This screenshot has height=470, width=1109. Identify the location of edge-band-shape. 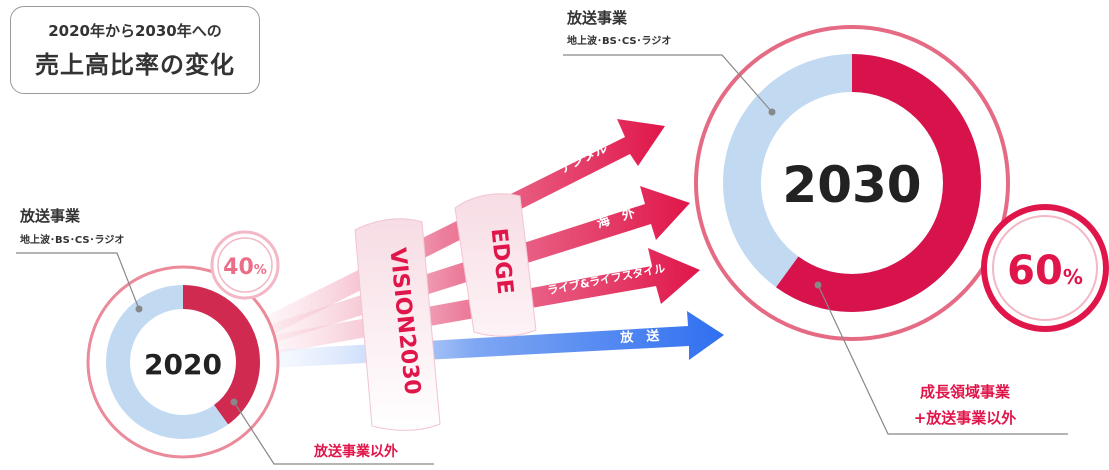
(495, 265).